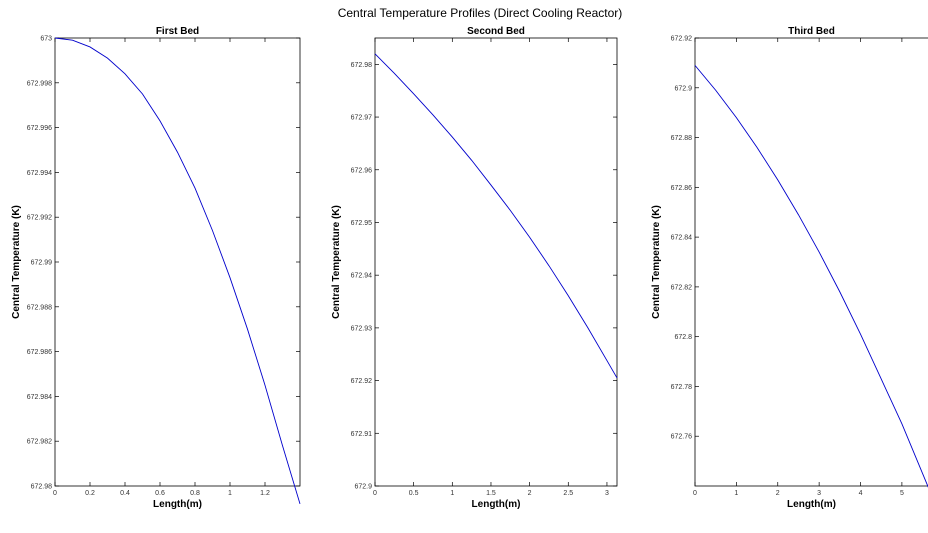  I want to click on x-tick-label: 2.5, so click(568, 493).